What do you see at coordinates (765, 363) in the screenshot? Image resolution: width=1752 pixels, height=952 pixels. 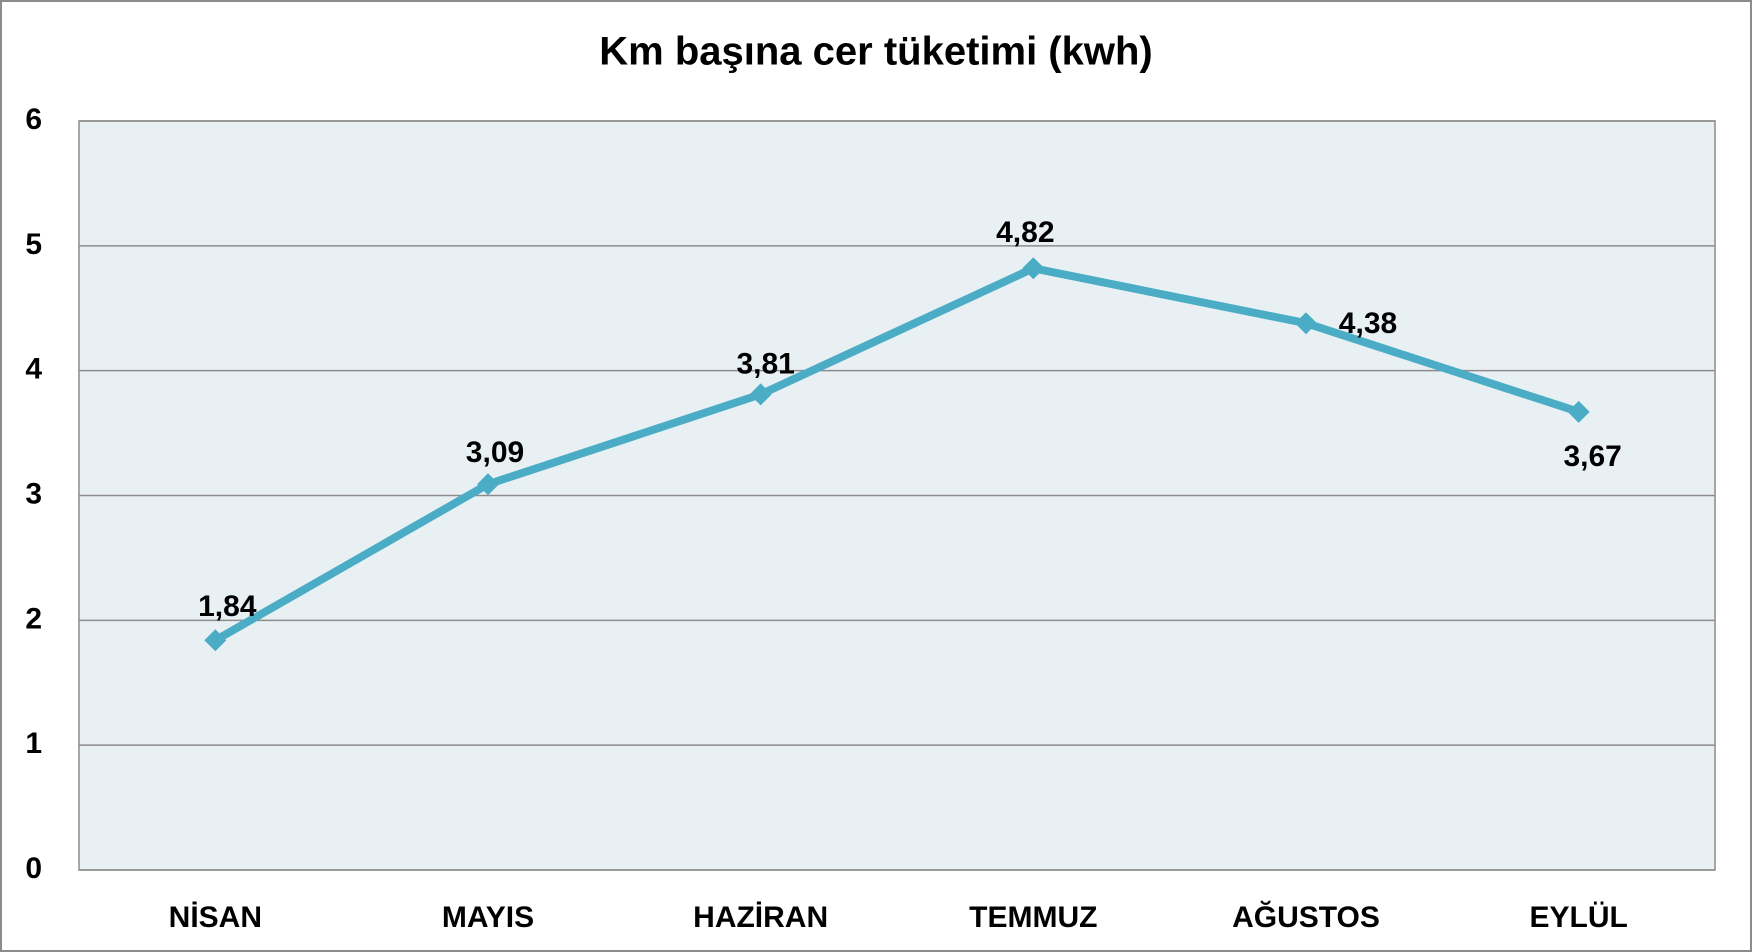 I see `data-label: 3,81` at bounding box center [765, 363].